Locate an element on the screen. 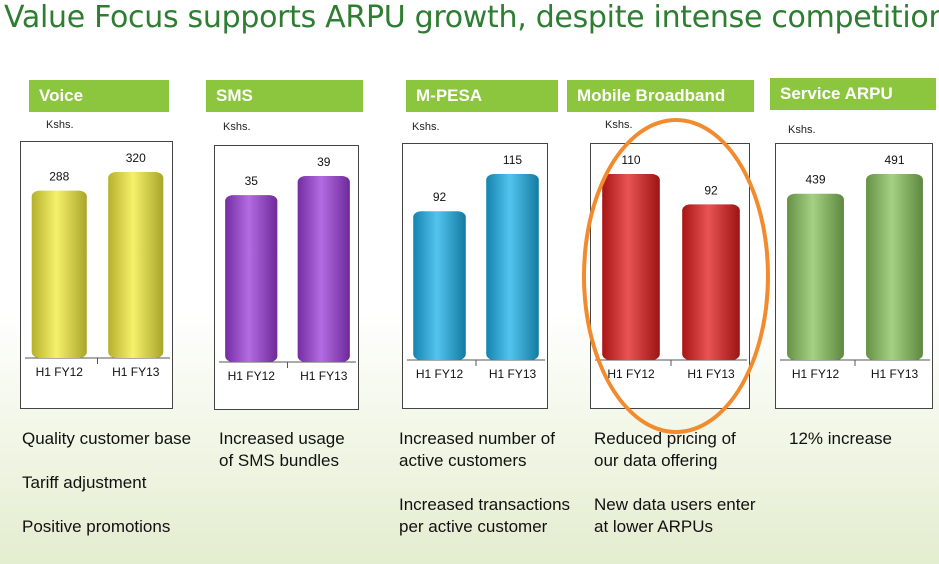  tick-label-sms-1: H1 FY12 is located at coordinates (252, 376).